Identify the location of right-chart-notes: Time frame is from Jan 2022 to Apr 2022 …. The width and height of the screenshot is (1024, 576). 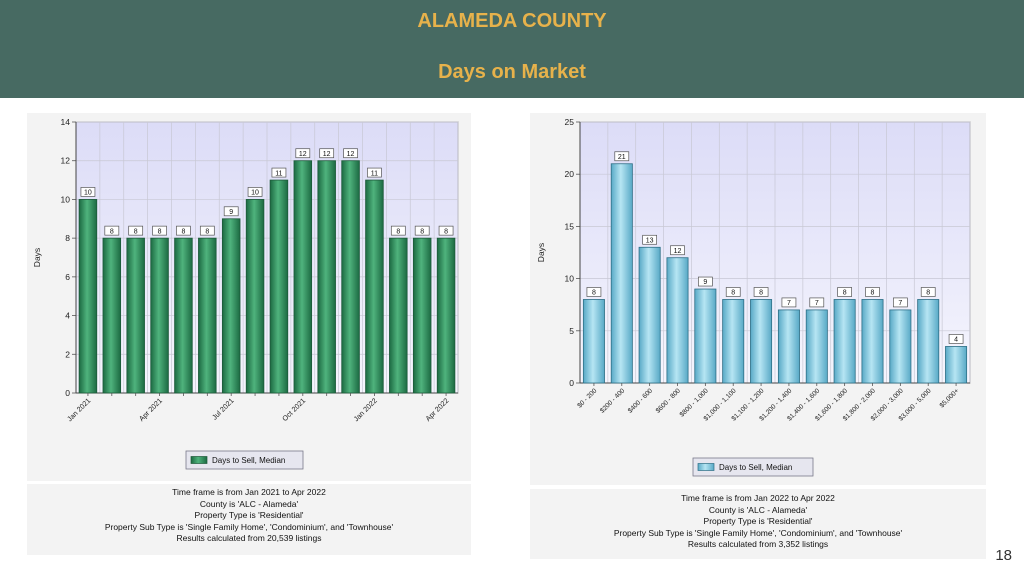
(758, 524).